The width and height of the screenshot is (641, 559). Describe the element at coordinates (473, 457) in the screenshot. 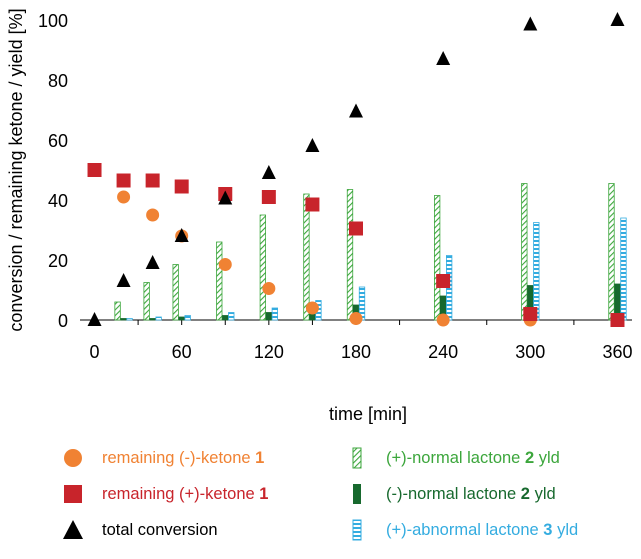

I see `legend-label: (+)-normal lactone 2 yld` at that location.